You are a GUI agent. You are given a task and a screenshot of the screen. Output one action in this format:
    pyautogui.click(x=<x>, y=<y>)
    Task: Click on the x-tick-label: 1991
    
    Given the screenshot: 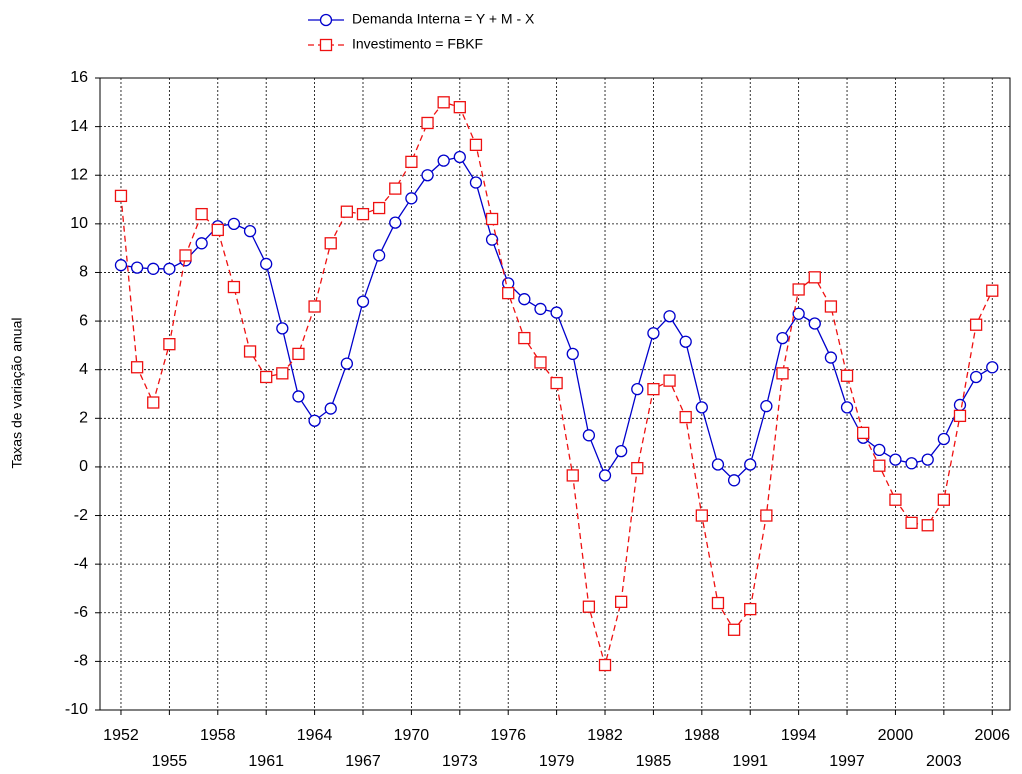 What is the action you would take?
    pyautogui.click(x=750, y=761)
    